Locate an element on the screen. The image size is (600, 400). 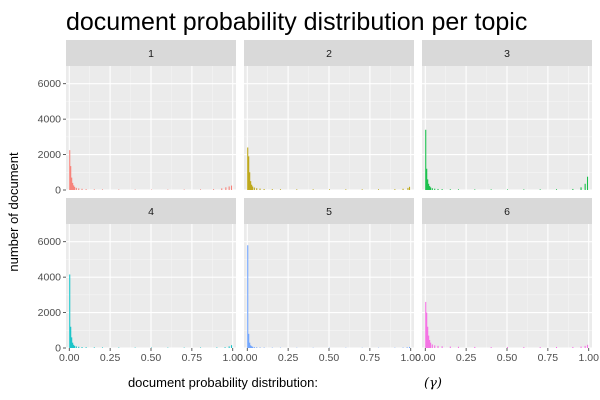
facet-strip-label: 3 is located at coordinates (507, 54).